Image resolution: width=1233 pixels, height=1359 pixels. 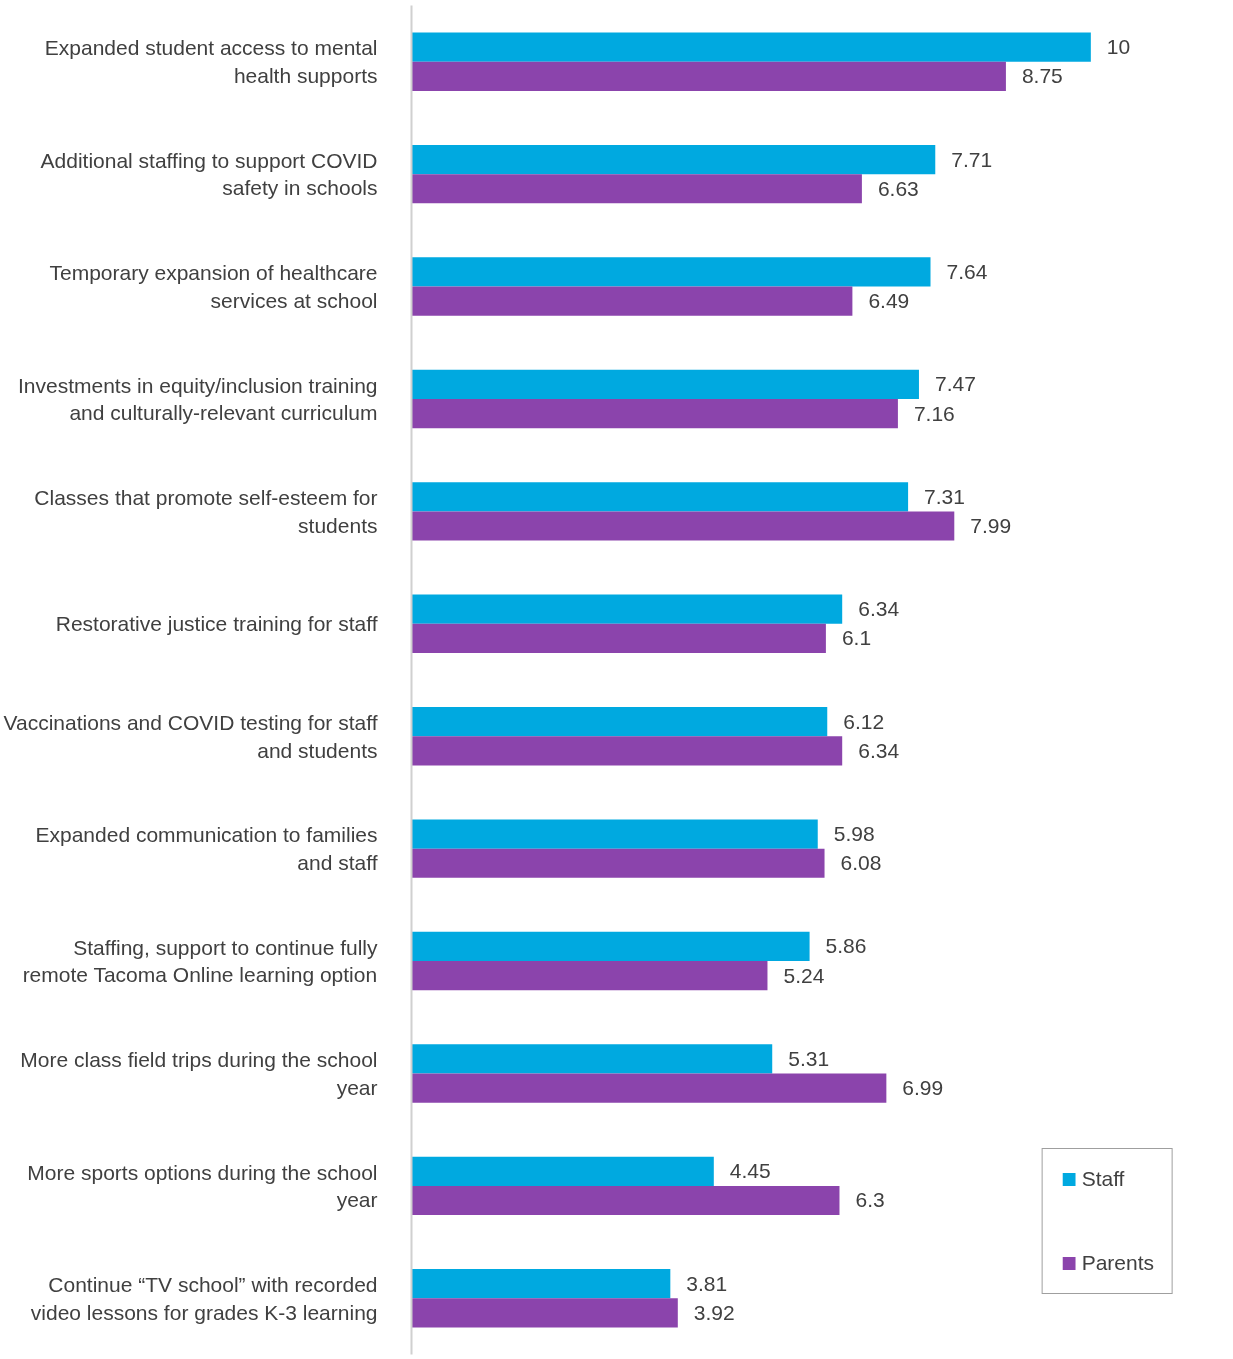 What do you see at coordinates (864, 721) in the screenshot?
I see `data-label: 6.12` at bounding box center [864, 721].